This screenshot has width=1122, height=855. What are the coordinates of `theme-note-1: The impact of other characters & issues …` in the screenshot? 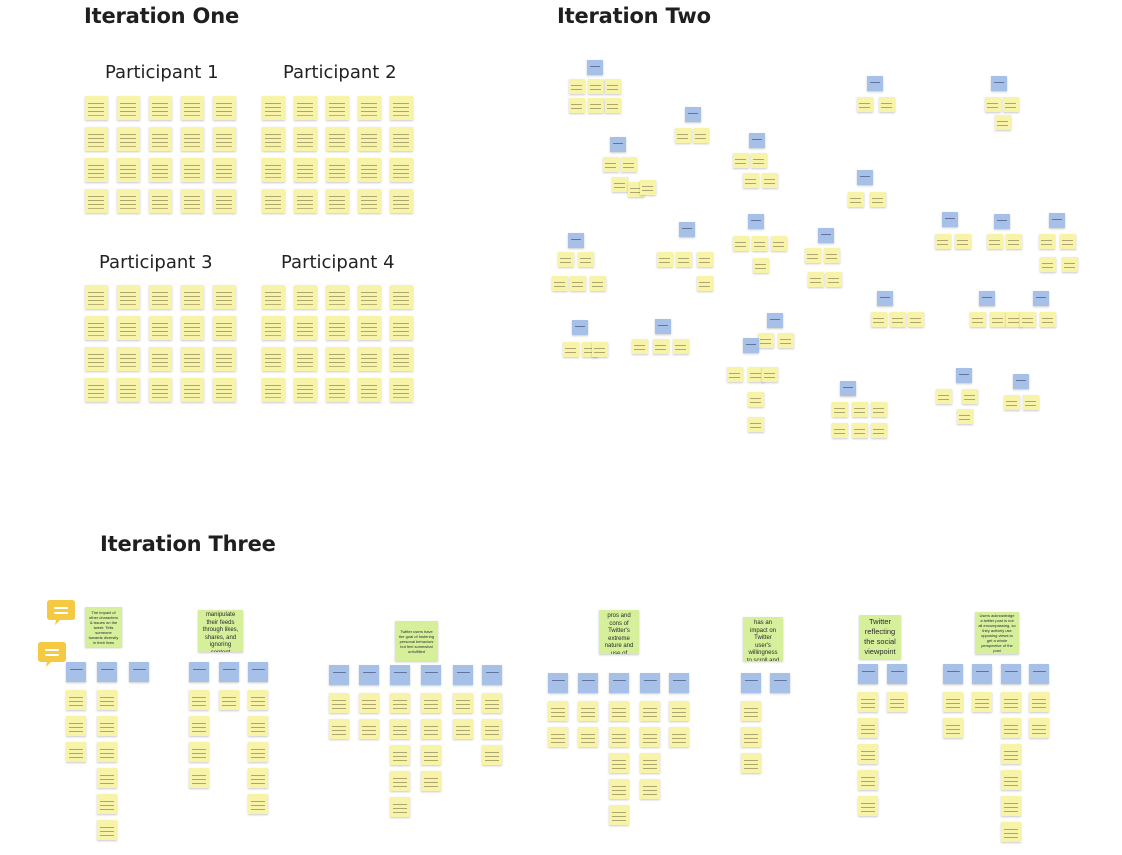 It's located at (103, 627).